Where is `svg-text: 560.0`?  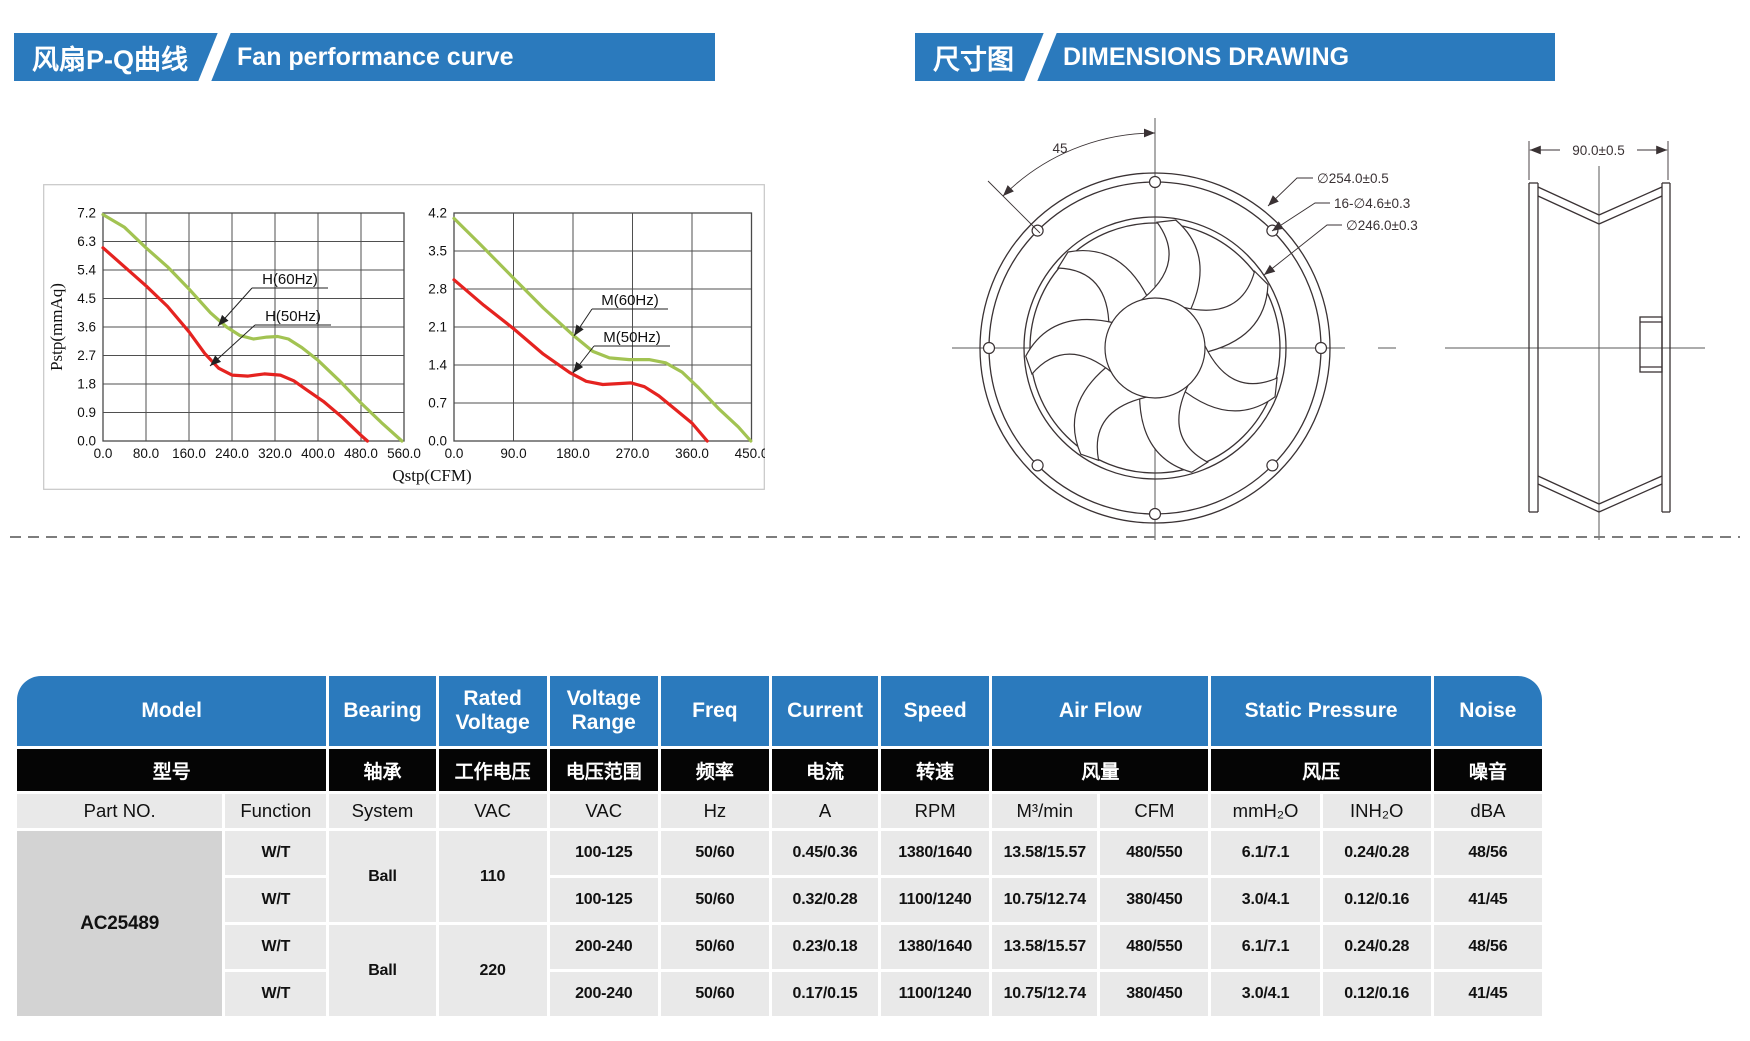 svg-text: 560.0 is located at coordinates (404, 453).